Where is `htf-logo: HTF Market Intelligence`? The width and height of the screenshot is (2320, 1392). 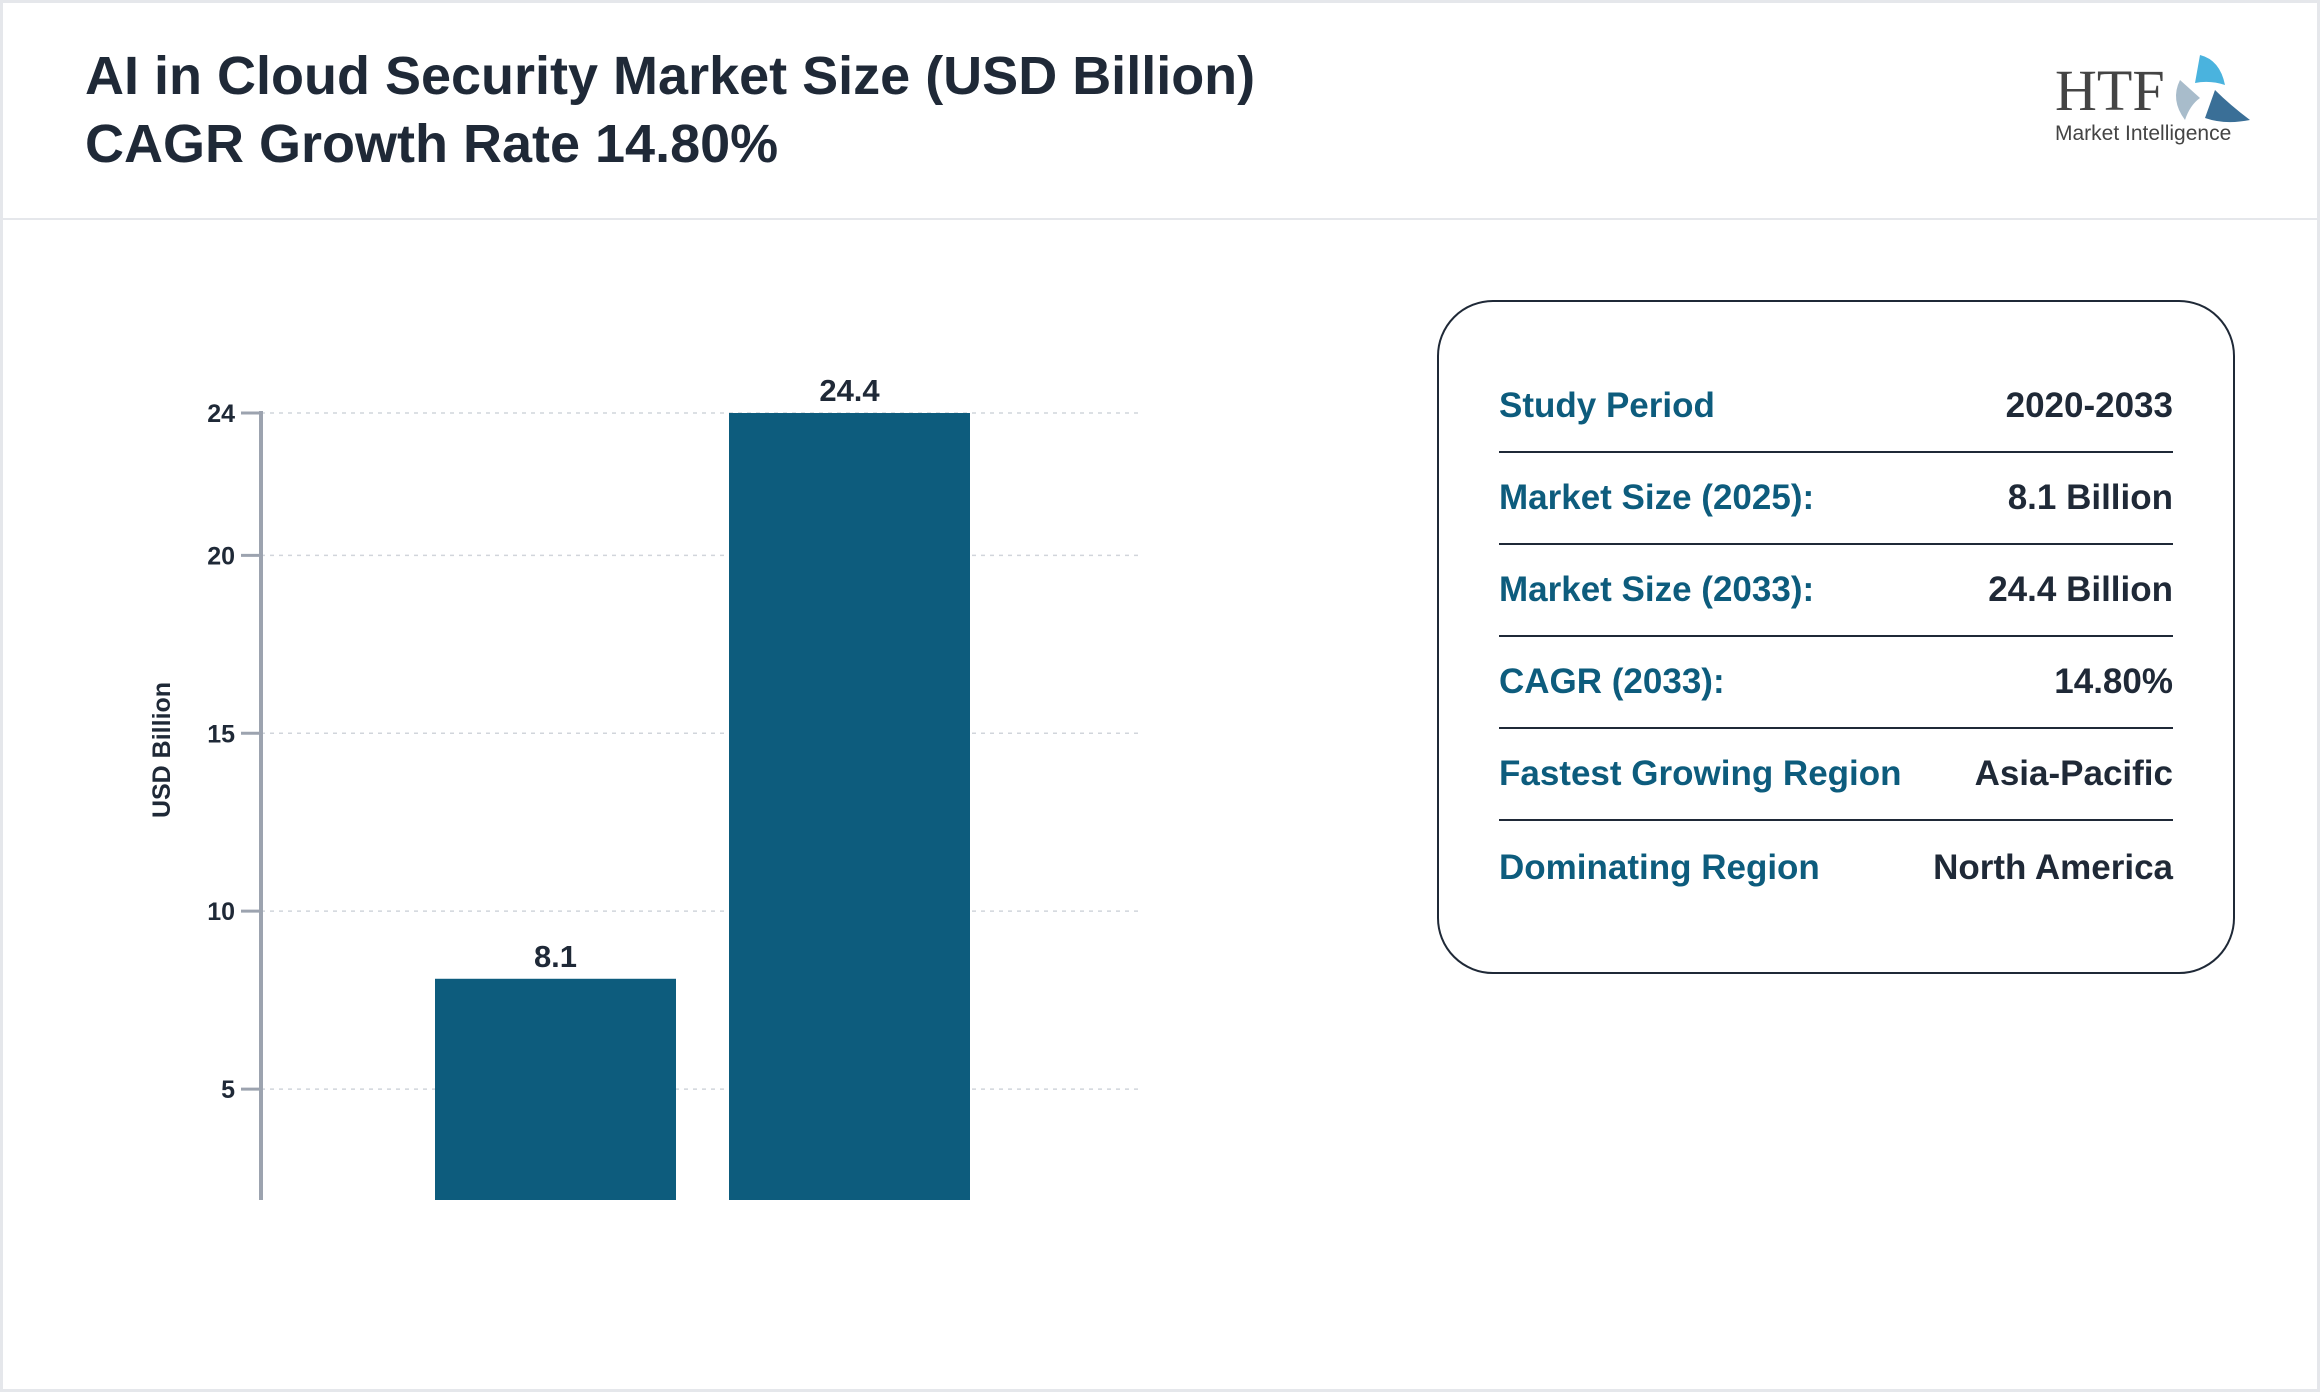
htf-logo: HTF Market Intelligence is located at coordinates (2152, 100).